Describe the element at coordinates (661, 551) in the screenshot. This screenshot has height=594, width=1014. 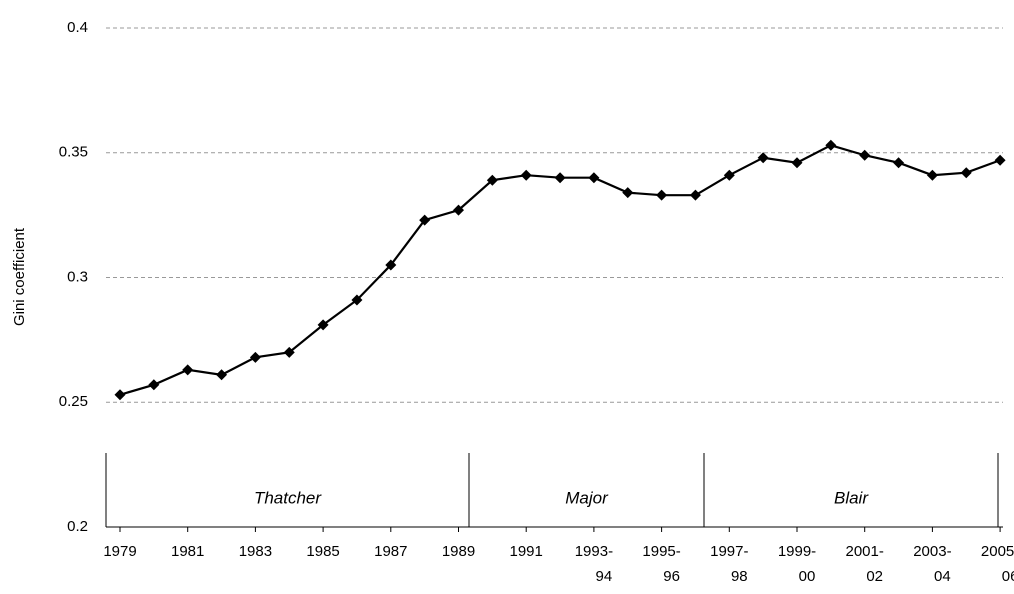
I see `x-tick-label-line: 1995-` at that location.